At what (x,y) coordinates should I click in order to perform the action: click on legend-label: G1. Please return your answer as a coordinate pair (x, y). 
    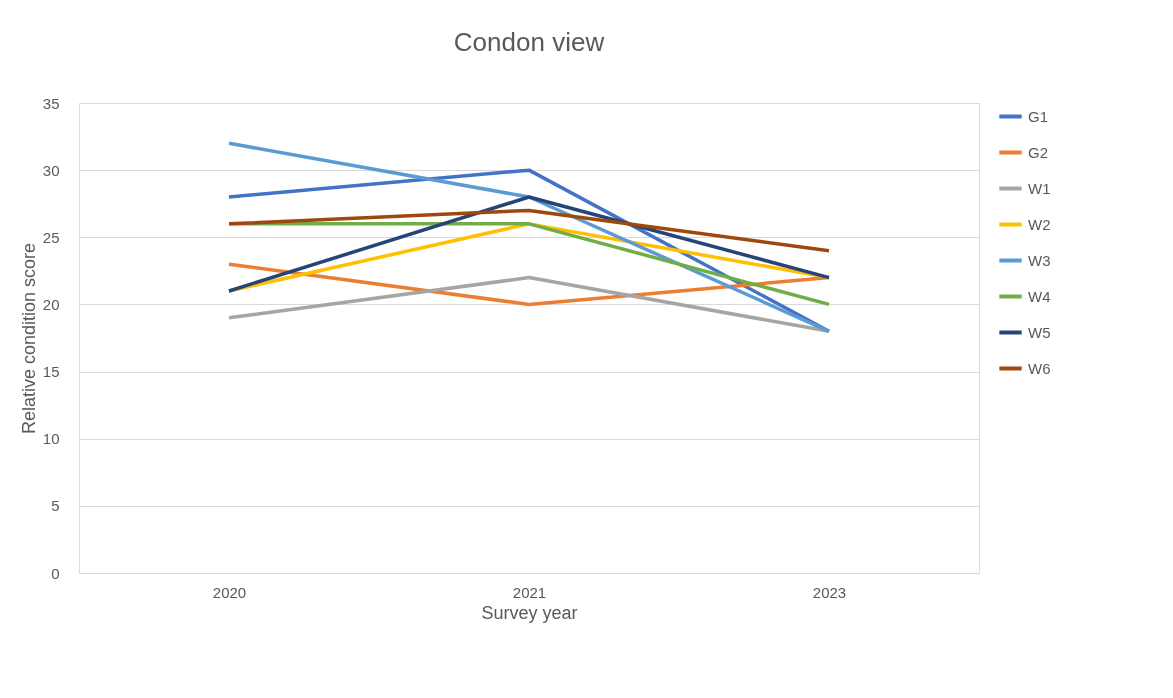
    Looking at the image, I should click on (1038, 116).